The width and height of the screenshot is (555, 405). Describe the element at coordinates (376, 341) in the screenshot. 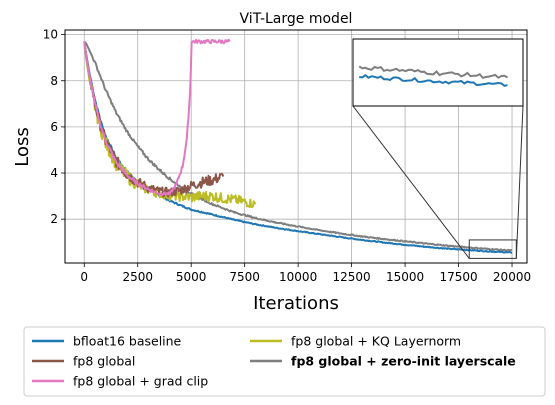

I see `legend-label: fp8 global + KQ Layernorm` at that location.